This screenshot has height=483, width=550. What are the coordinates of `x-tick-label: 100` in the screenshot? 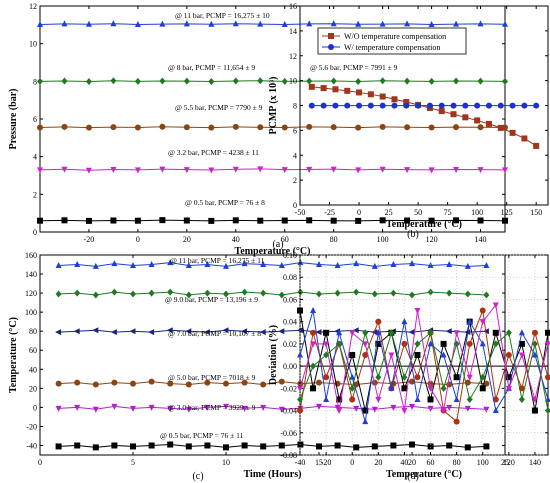 It's located at (383, 239).